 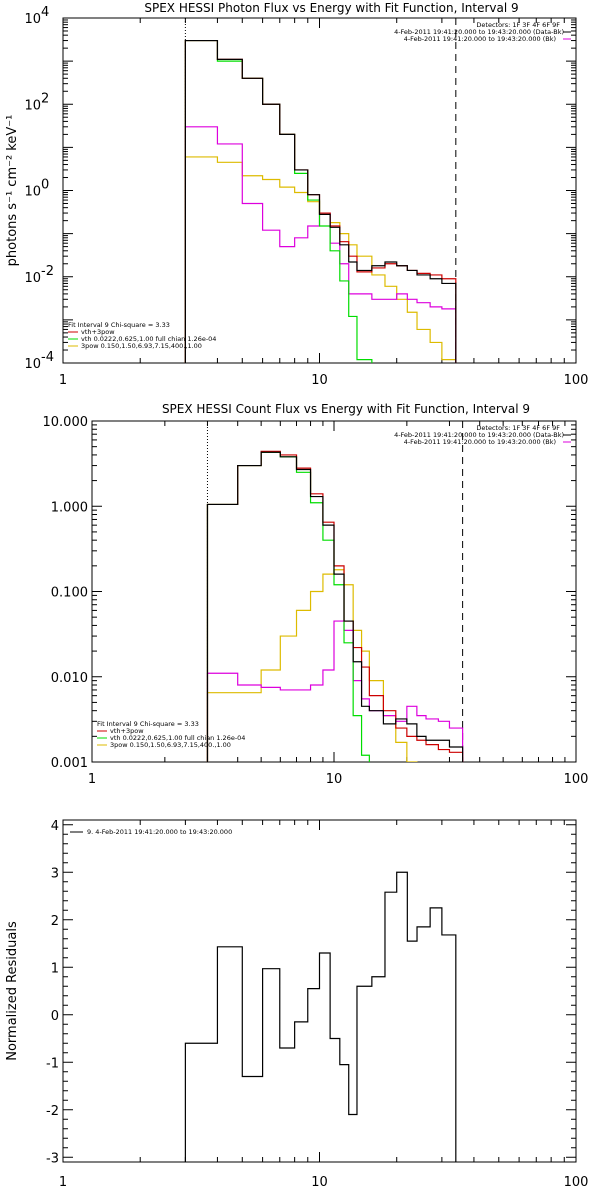 I want to click on y-tick-exponent: 2, so click(x=45, y=98).